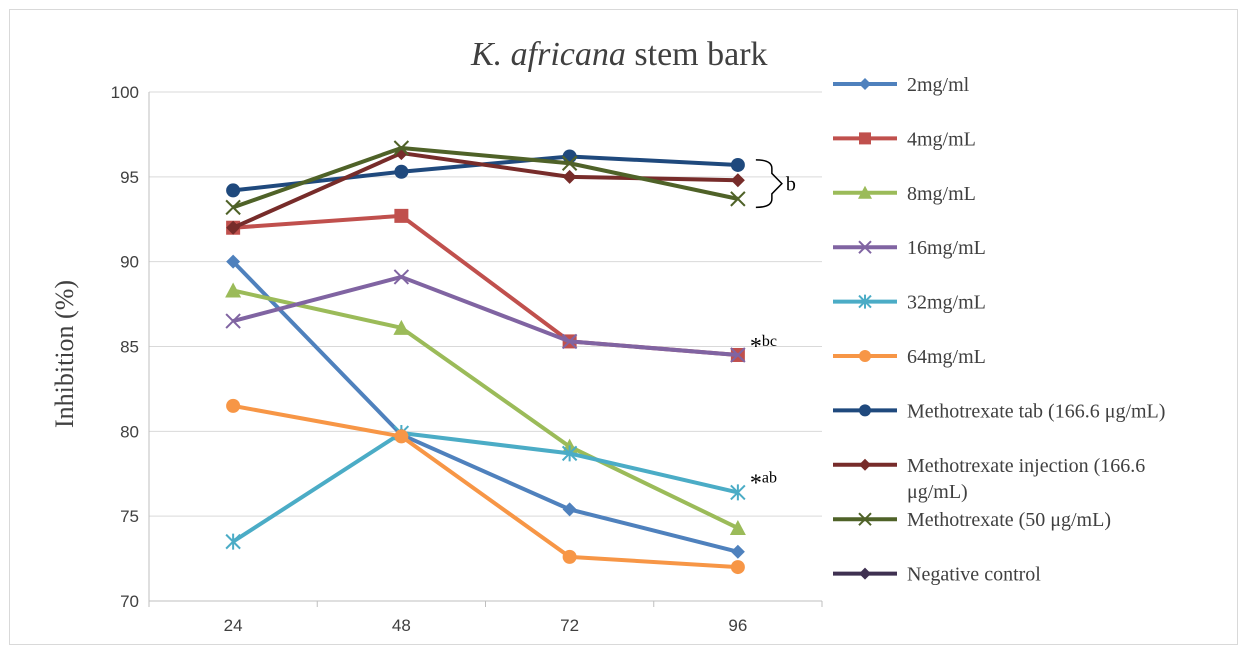 This screenshot has width=1248, height=653. I want to click on legend-label: 8mg/mL, so click(941, 194).